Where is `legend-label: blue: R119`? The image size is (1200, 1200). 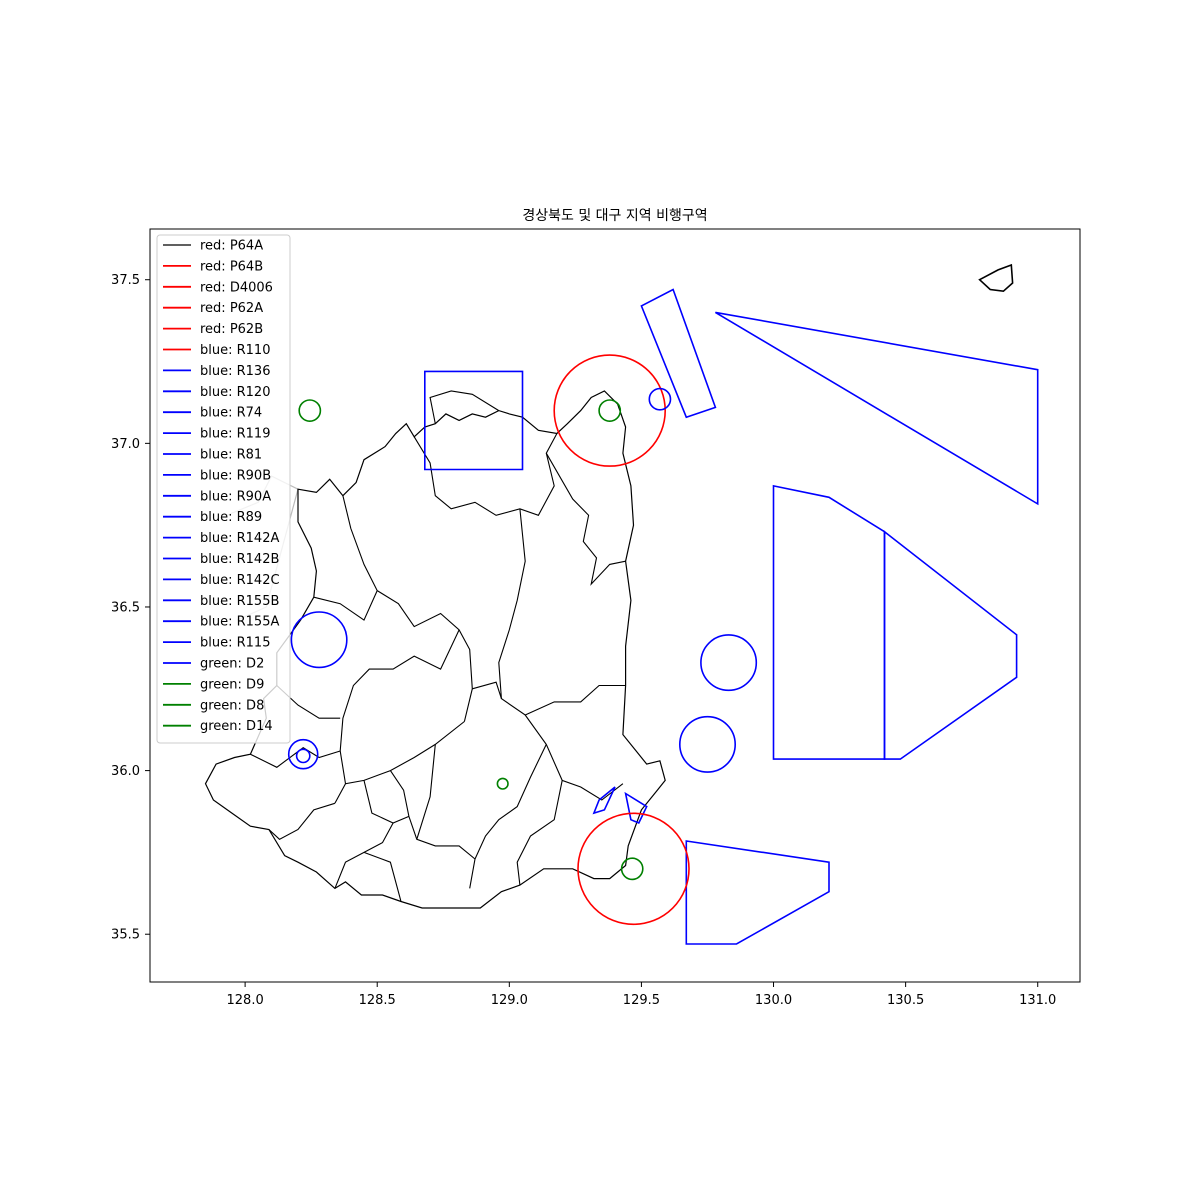
legend-label: blue: R119 is located at coordinates (235, 434).